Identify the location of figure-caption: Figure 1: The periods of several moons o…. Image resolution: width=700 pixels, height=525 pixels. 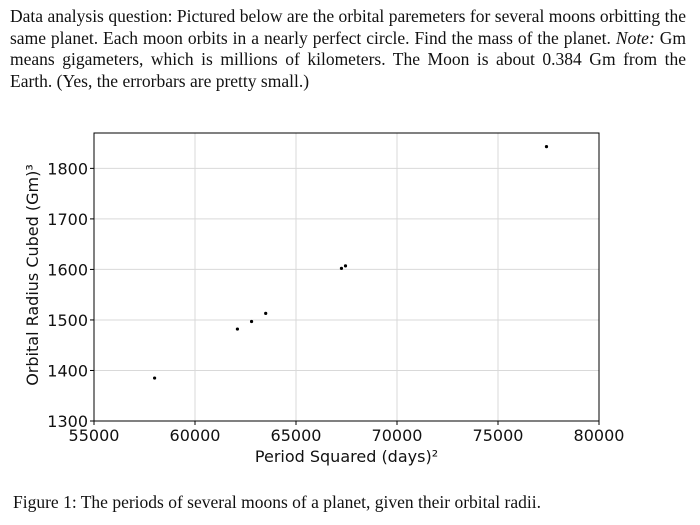
(277, 502).